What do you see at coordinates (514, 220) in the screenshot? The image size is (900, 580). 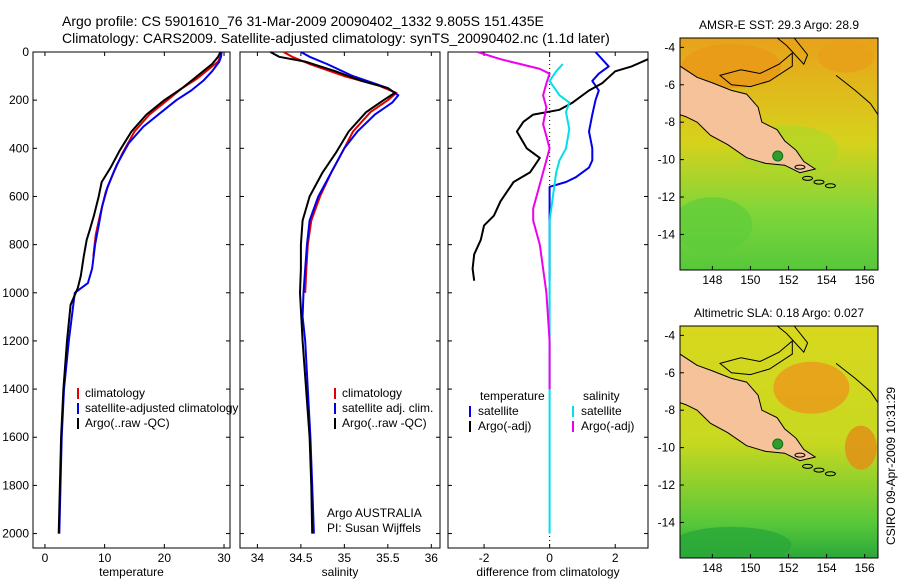 I see `series-line-salinity-argo-adj-` at bounding box center [514, 220].